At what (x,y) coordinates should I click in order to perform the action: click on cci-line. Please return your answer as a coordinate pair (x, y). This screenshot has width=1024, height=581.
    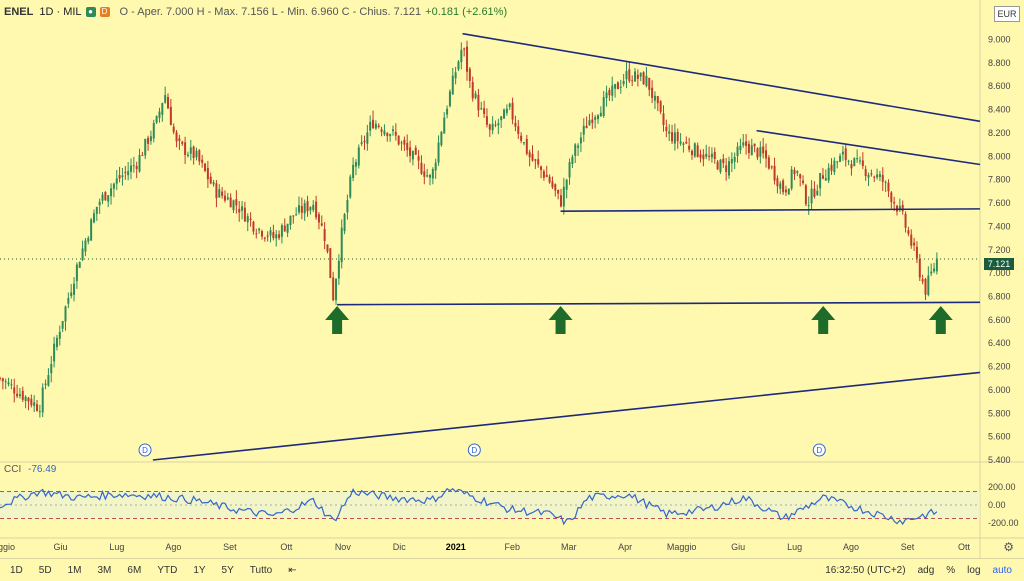
    Looking at the image, I should click on (469, 506).